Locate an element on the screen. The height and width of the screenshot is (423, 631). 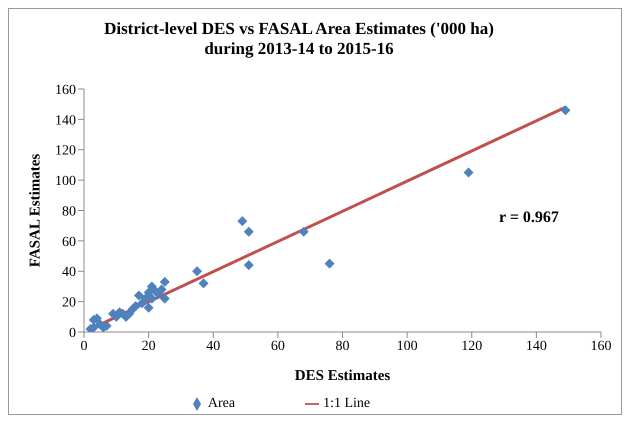
y-tick-label: 80 is located at coordinates (69, 212).